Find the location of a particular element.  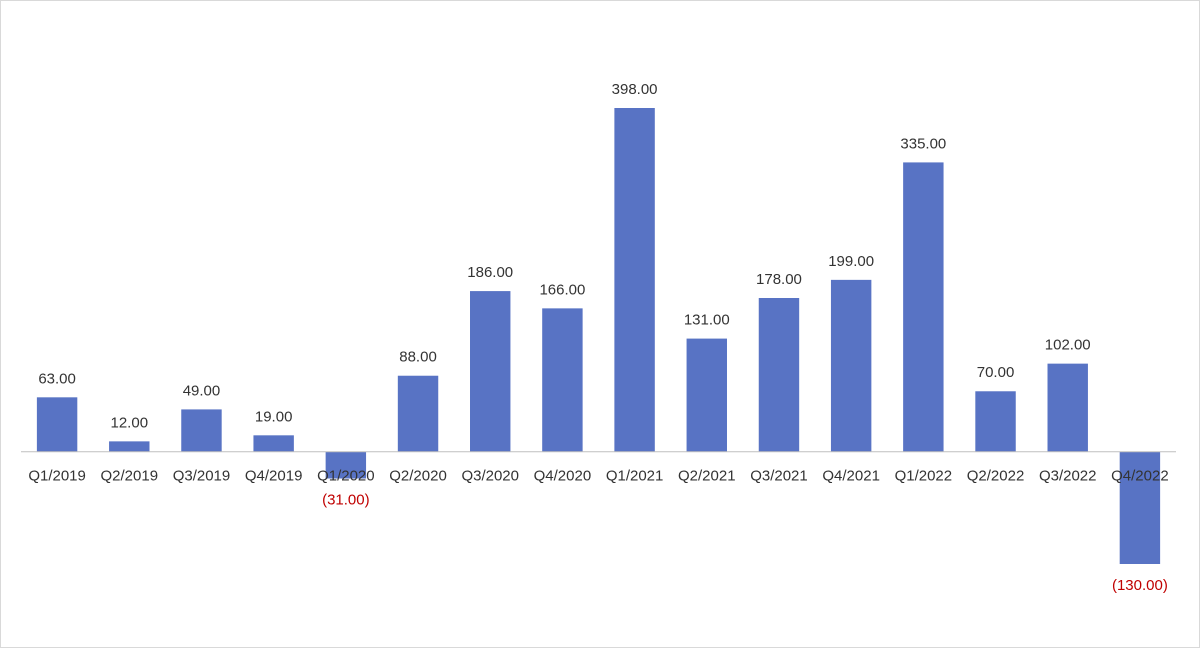

data-label: 88.00 is located at coordinates (418, 357).